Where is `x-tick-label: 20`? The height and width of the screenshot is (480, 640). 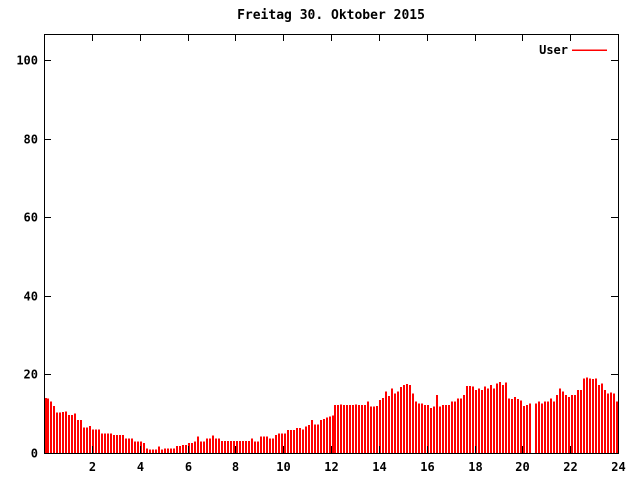
x-tick-label: 20 is located at coordinates (522, 467).